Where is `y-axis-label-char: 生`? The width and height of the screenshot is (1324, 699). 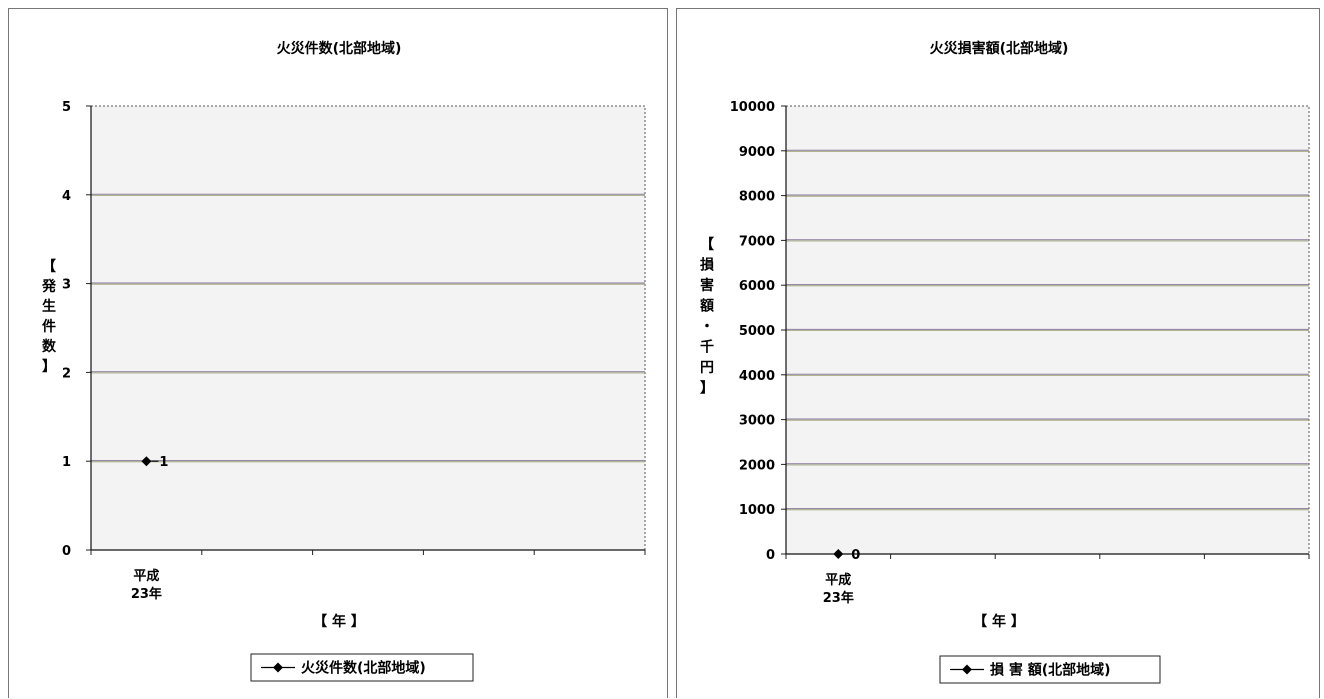
y-axis-label-char: 生 is located at coordinates (49, 306).